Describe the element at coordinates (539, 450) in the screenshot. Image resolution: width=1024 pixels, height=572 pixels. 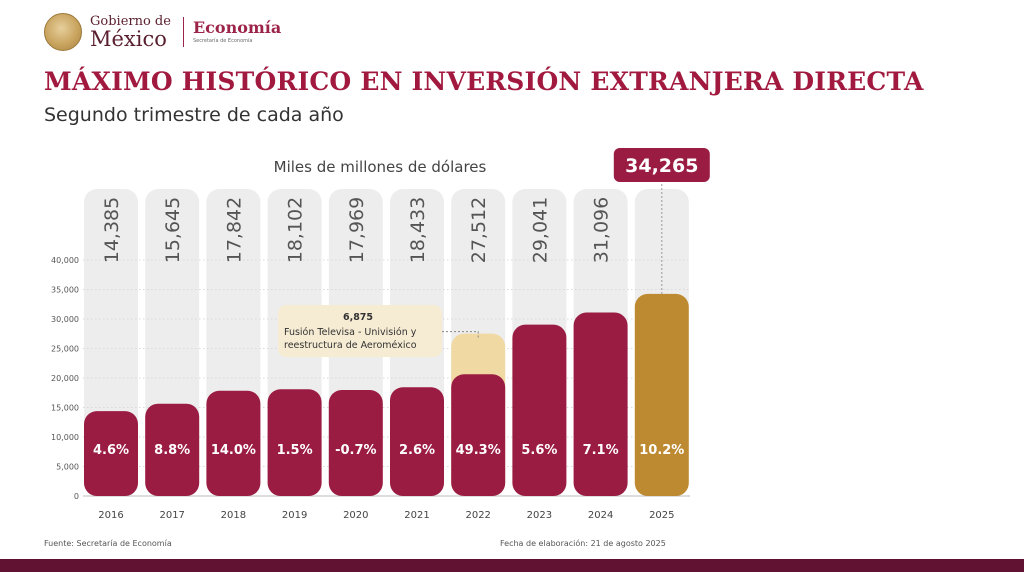
I see `growth-label: 5.6%` at that location.